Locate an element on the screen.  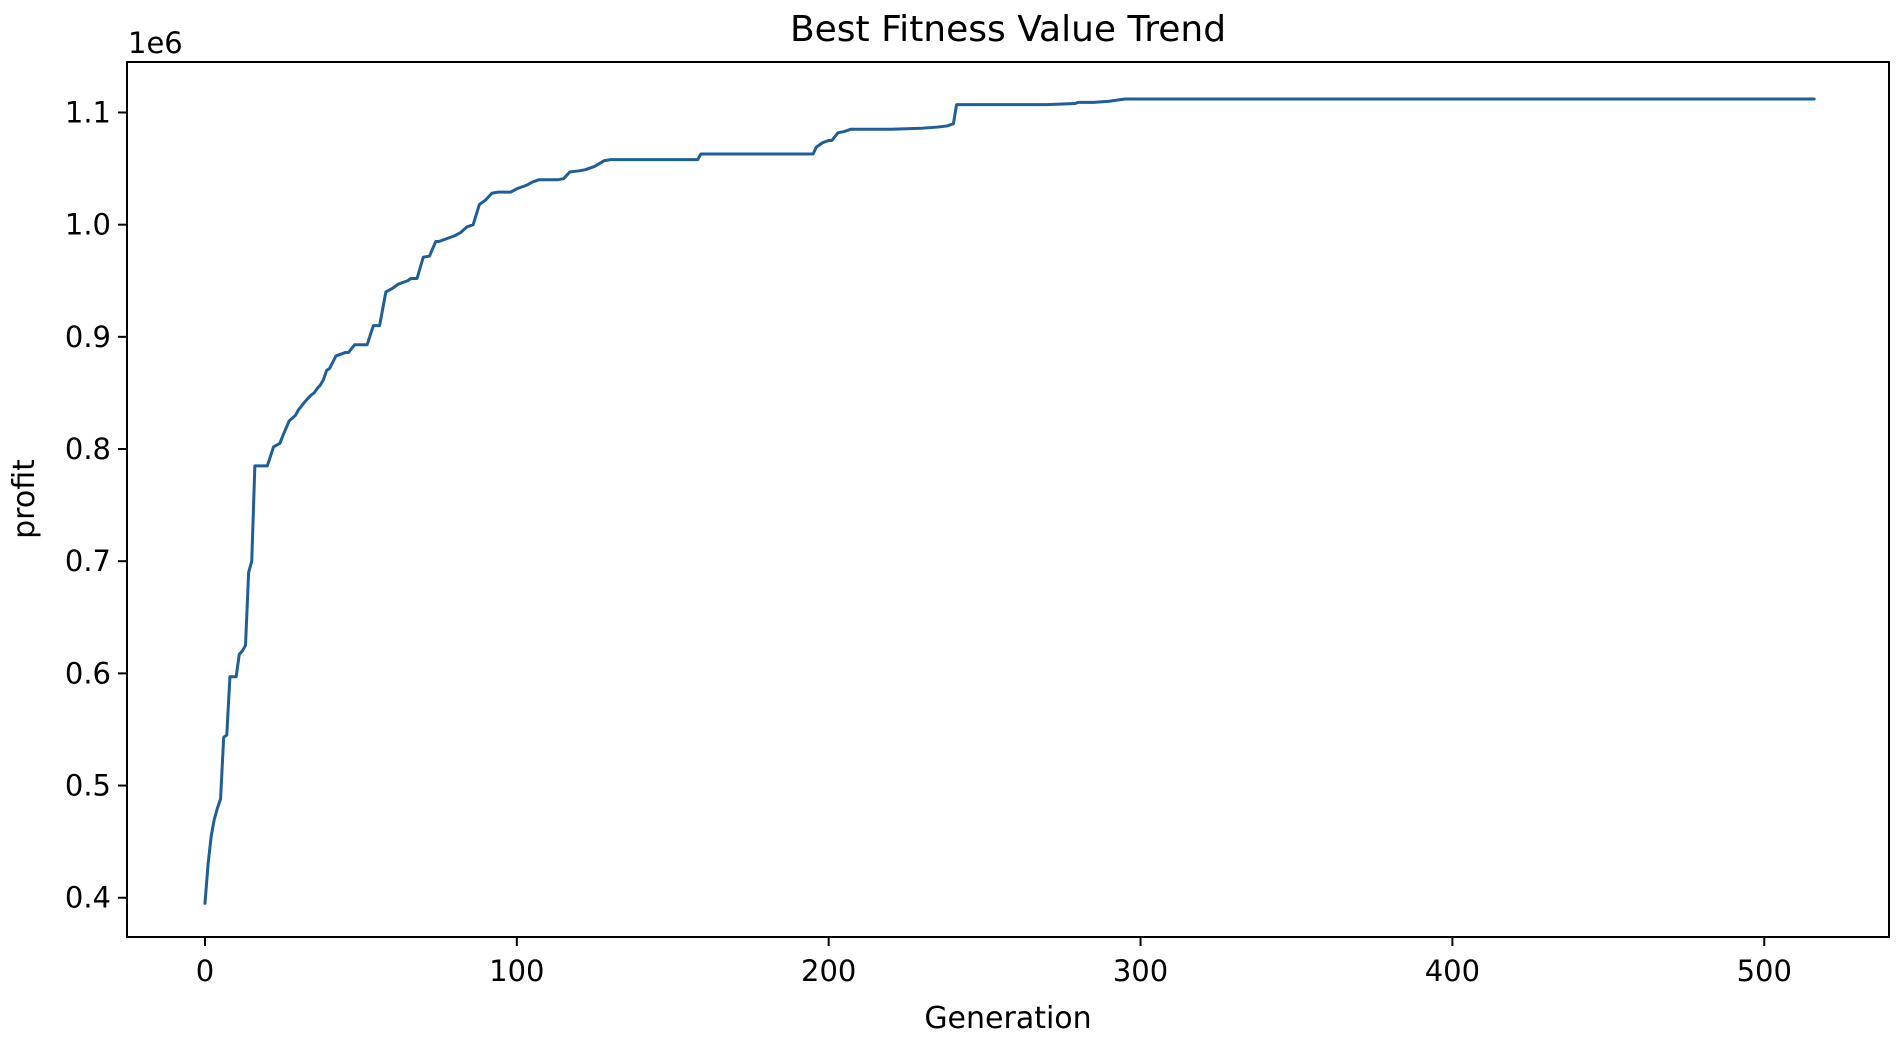
y-axis-offset-label: 1e6 is located at coordinates (155, 43).